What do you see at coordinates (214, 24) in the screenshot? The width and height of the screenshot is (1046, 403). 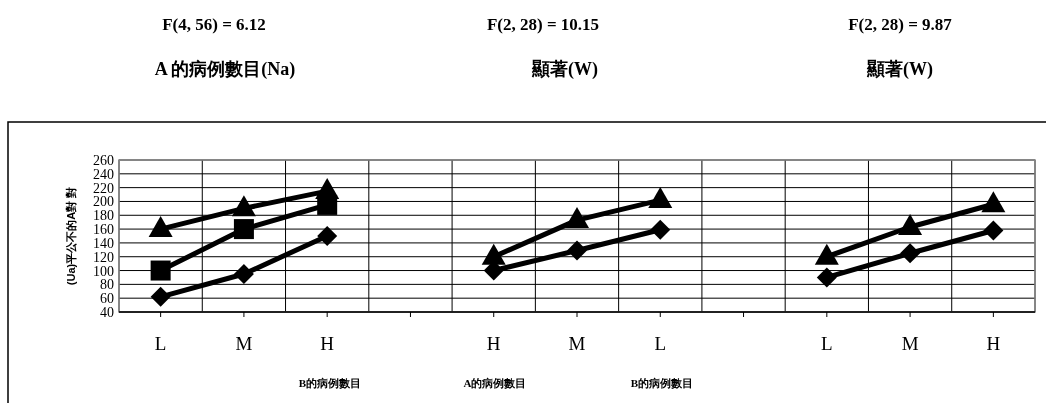 I see `text: F(4, 56) = 6.12` at bounding box center [214, 24].